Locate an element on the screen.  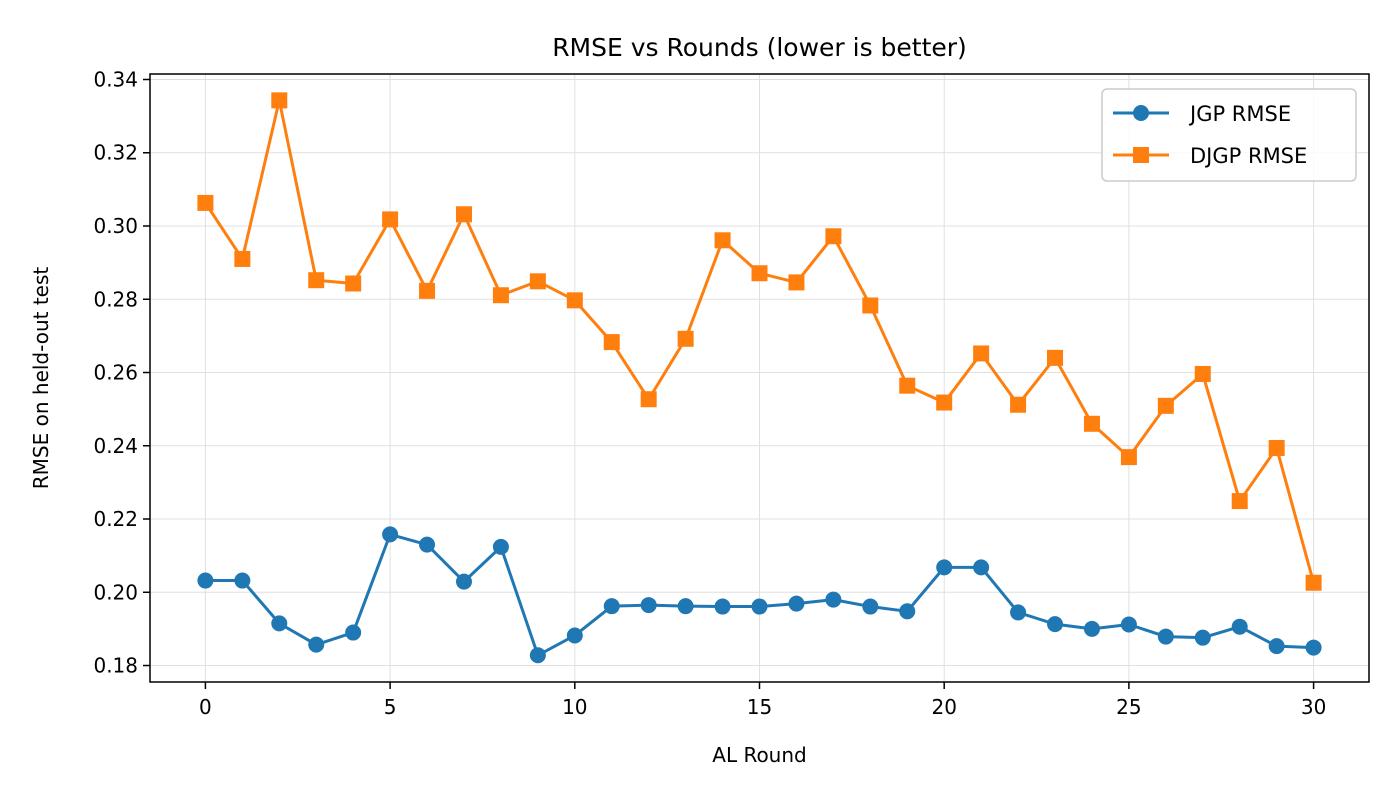
y-tick-label: 0.32 is located at coordinates (115, 153).